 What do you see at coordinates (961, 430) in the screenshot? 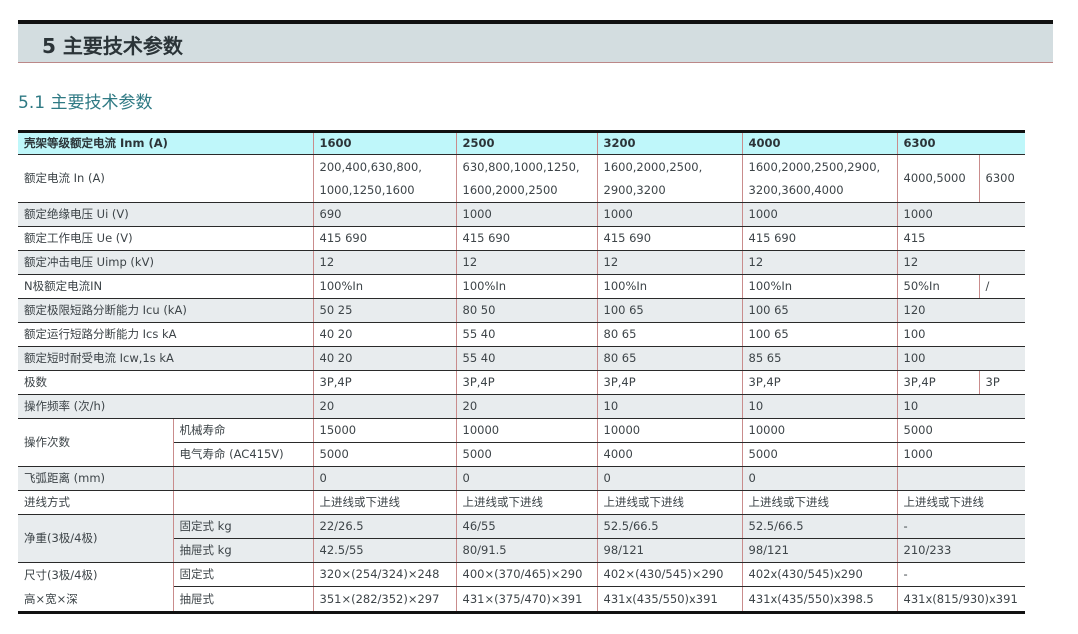
I see `value-cell: 5000` at bounding box center [961, 430].